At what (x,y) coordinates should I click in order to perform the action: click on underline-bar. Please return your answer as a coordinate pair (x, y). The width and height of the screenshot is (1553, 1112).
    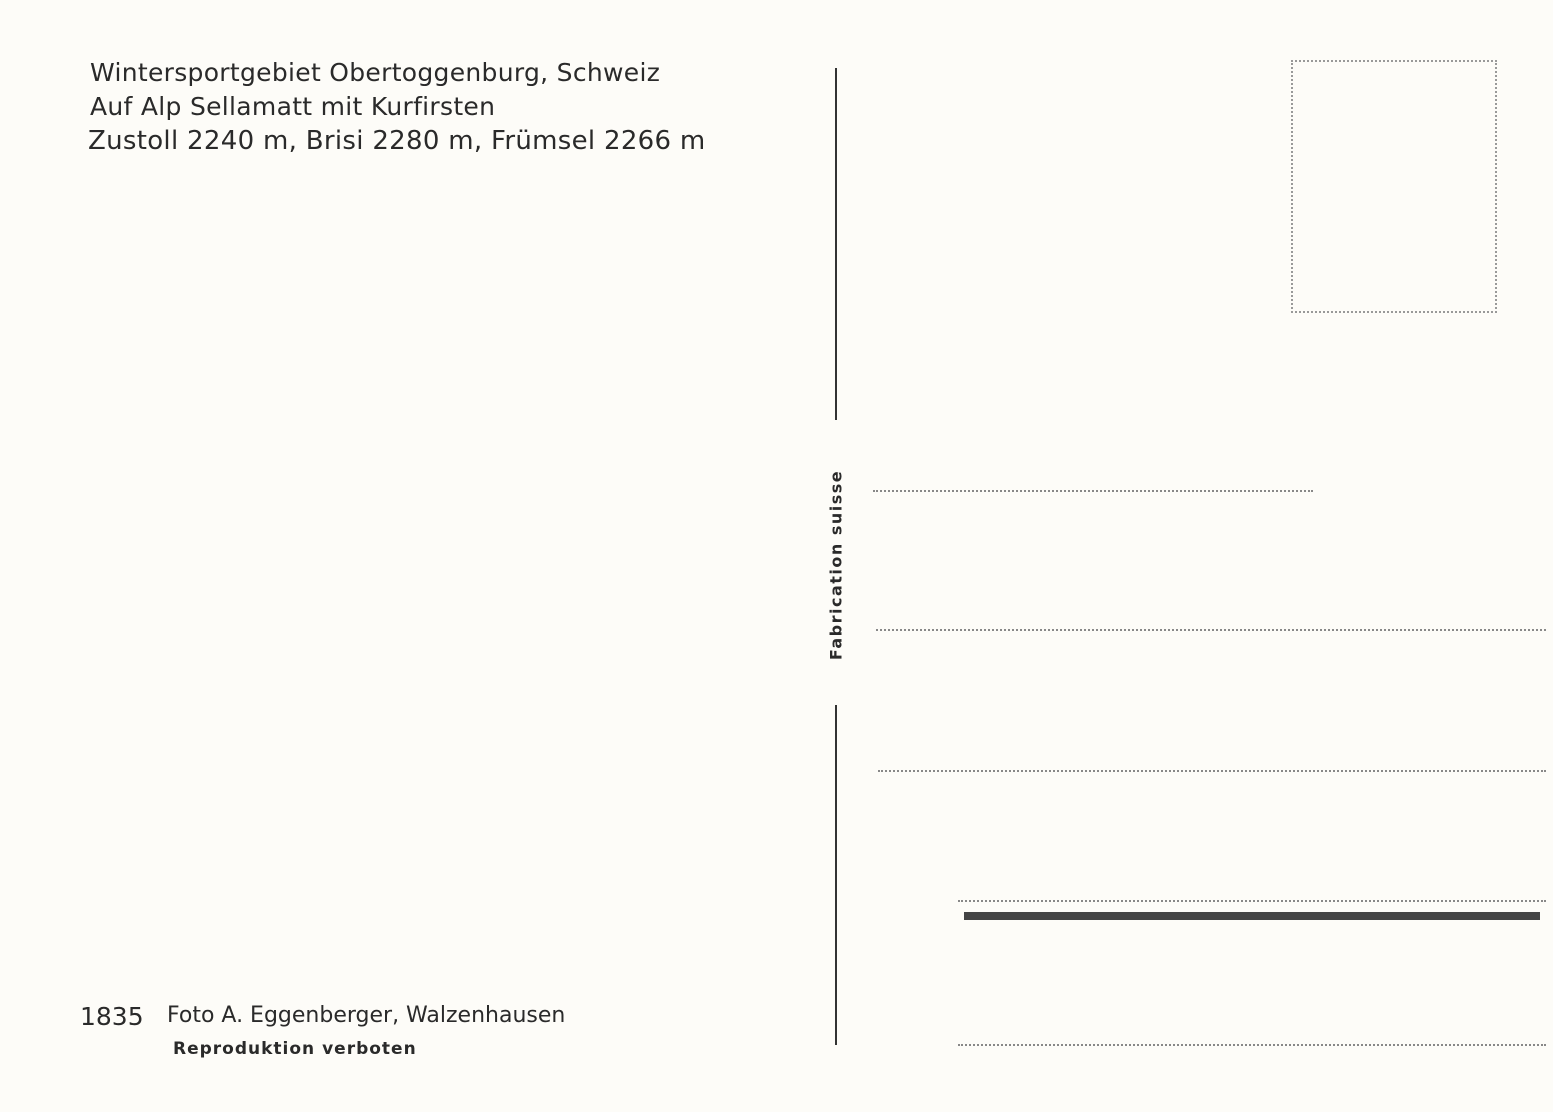
    Looking at the image, I should click on (1252, 916).